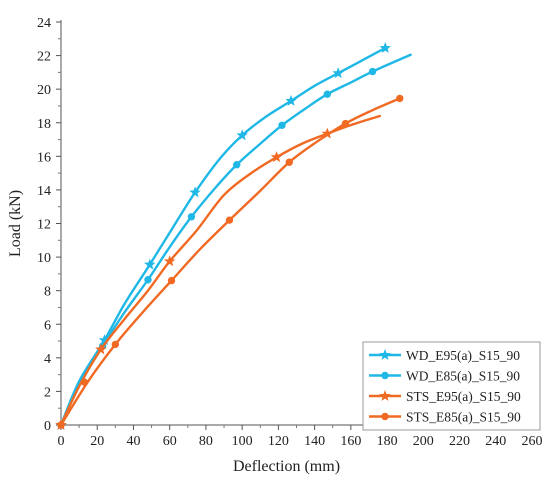 This screenshot has height=482, width=550. I want to click on x-tick-label: 240, so click(495, 441).